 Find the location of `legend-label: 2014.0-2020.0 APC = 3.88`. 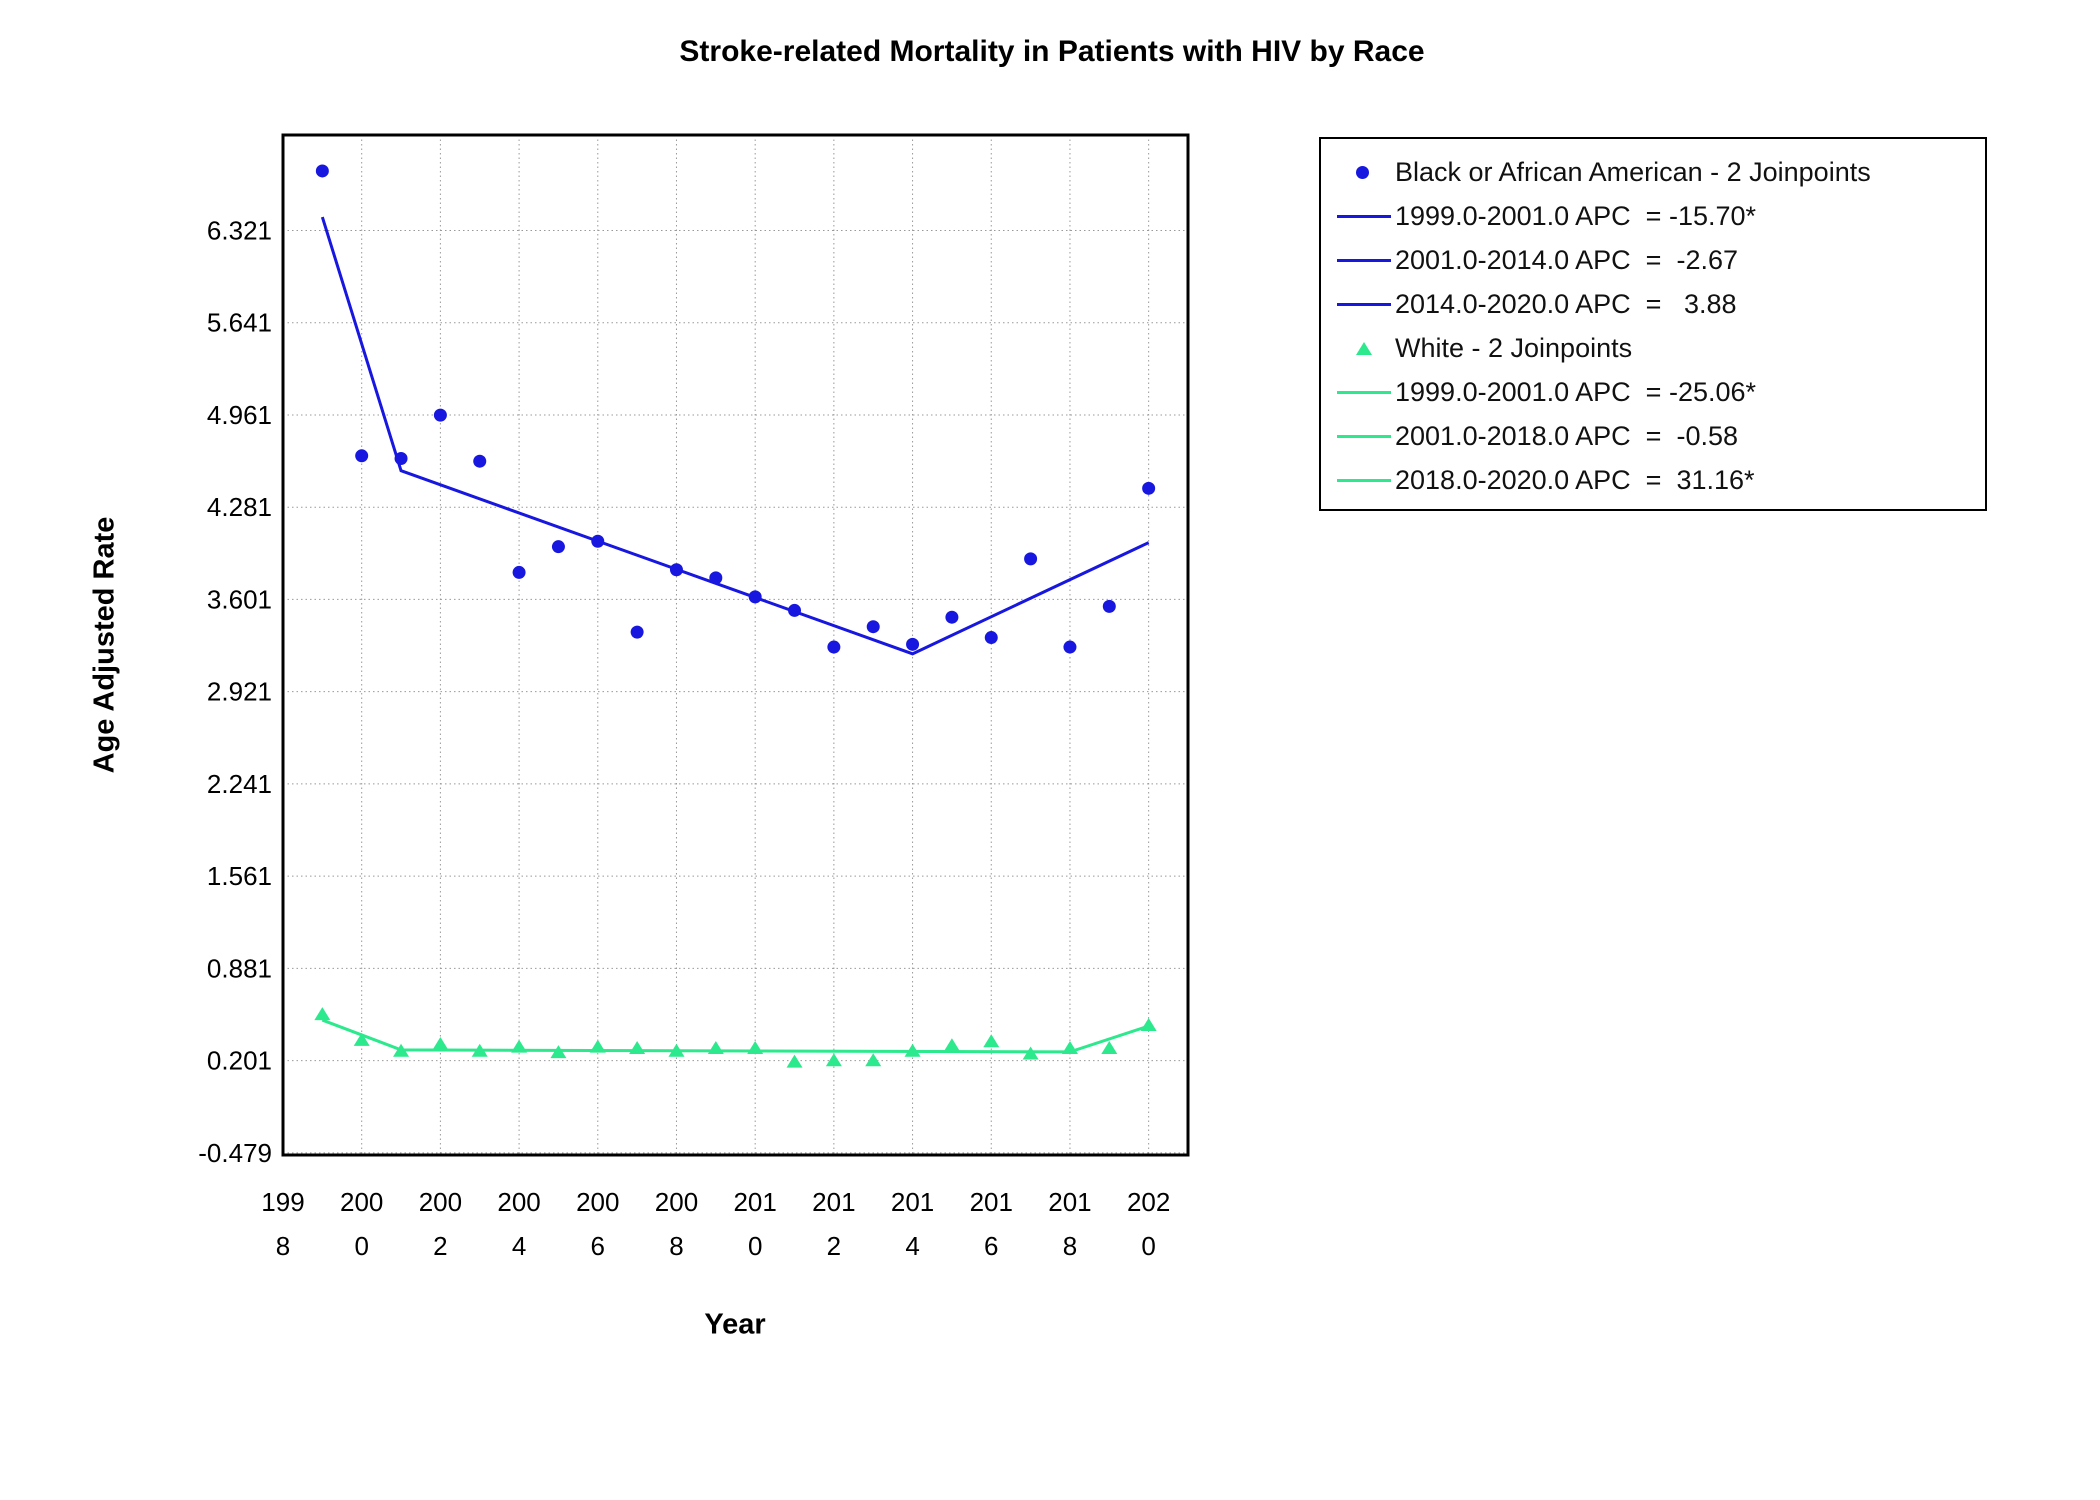

legend-label: 2014.0-2020.0 APC = 3.88 is located at coordinates (1566, 303).